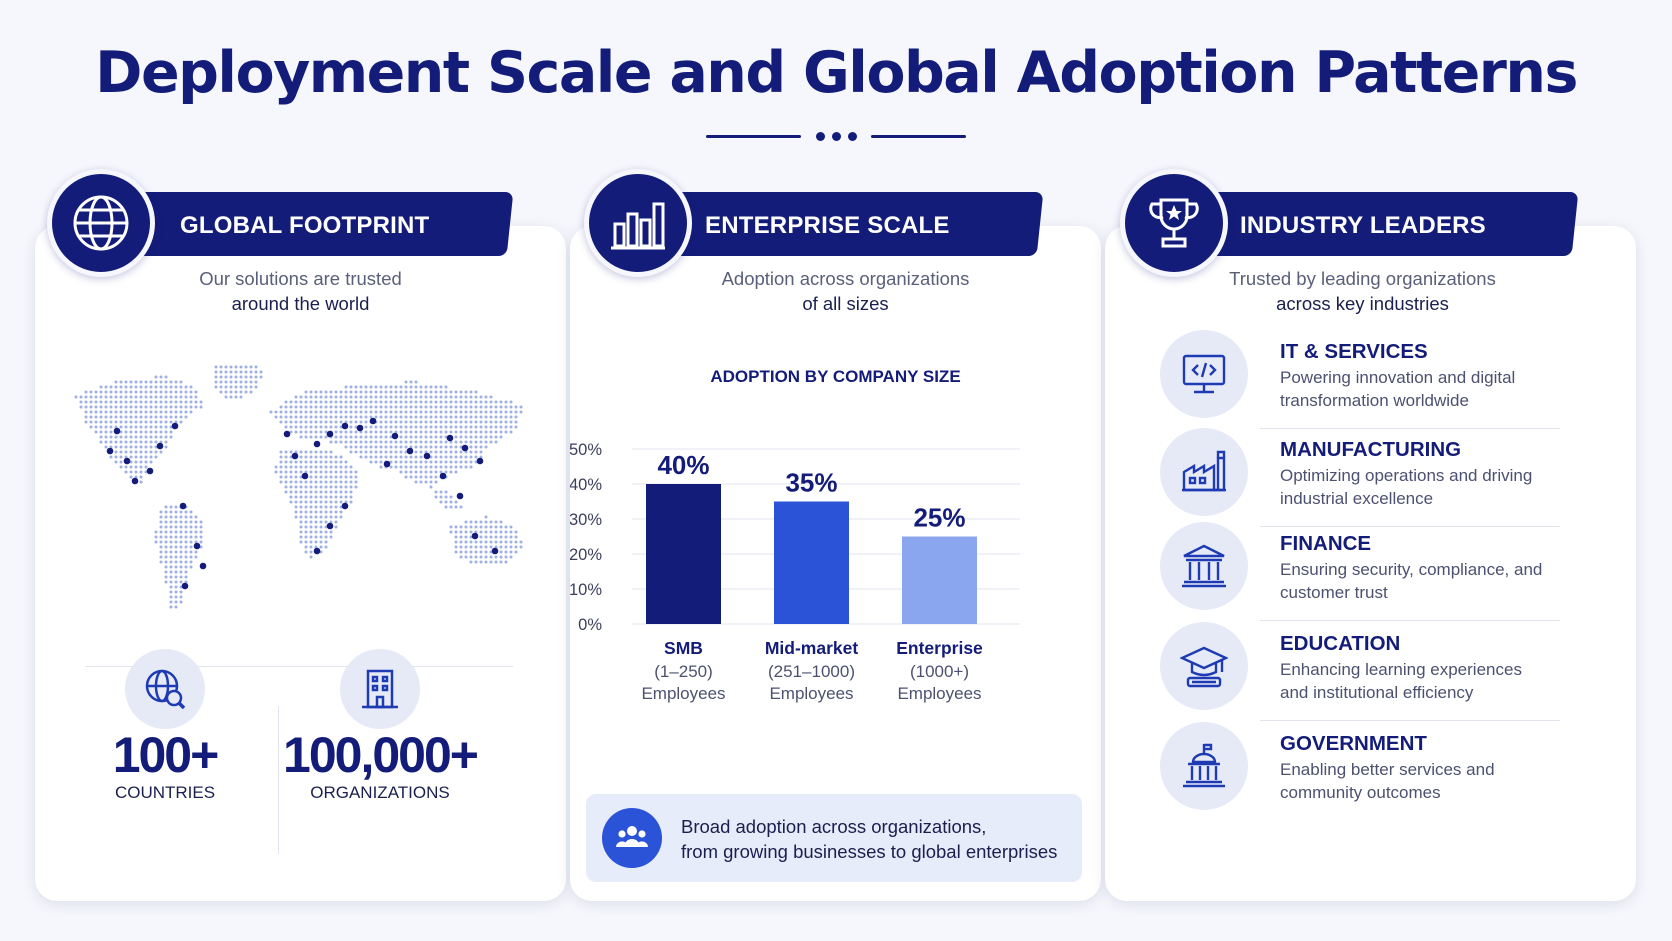 This screenshot has width=1672, height=941. I want to click on industry-leaders-label: INDUSTRY LEADERS, so click(1363, 225).